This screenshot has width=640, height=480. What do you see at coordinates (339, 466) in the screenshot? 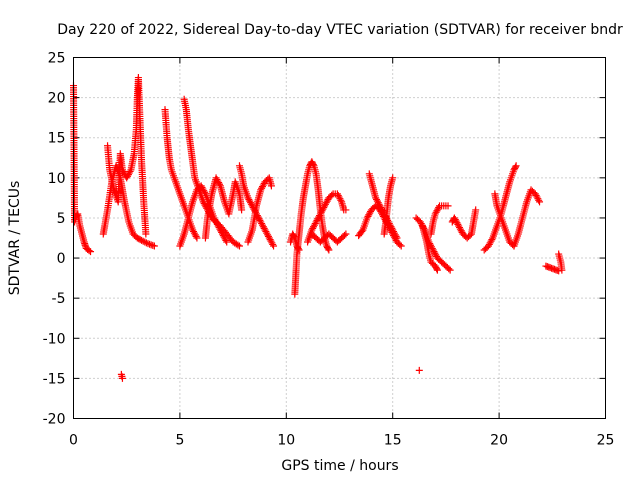
I see `x-axis-label: GPS time / hours` at bounding box center [339, 466].